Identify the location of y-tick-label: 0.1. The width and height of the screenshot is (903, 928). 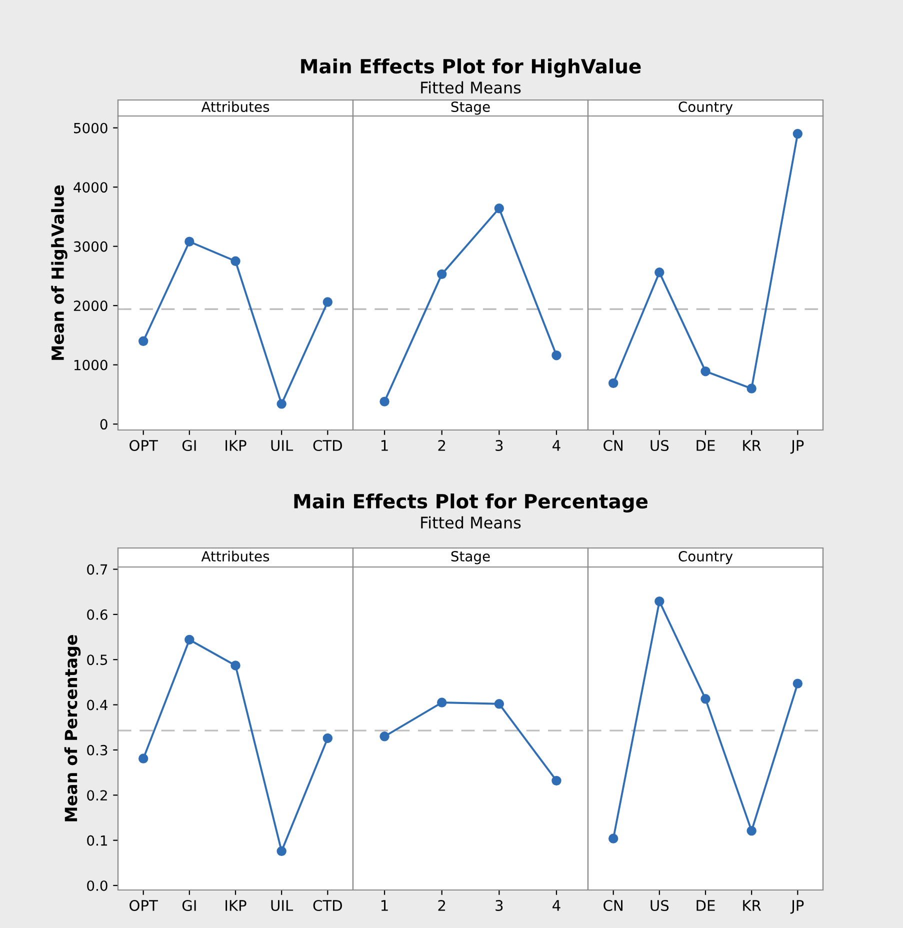
(97, 840).